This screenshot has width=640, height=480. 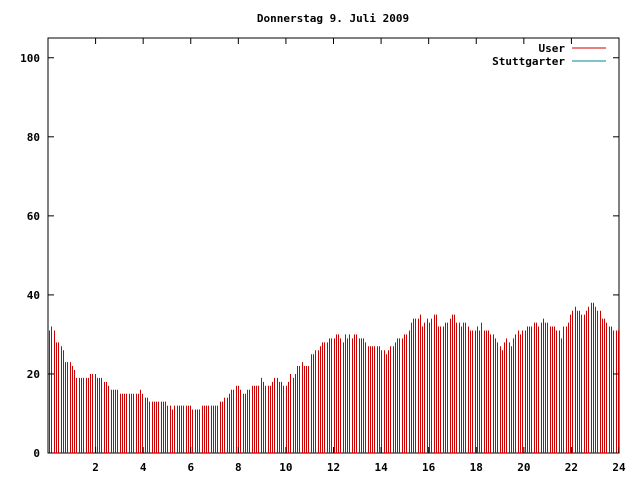 What do you see at coordinates (381, 467) in the screenshot?
I see `x-tick-label: 14` at bounding box center [381, 467].